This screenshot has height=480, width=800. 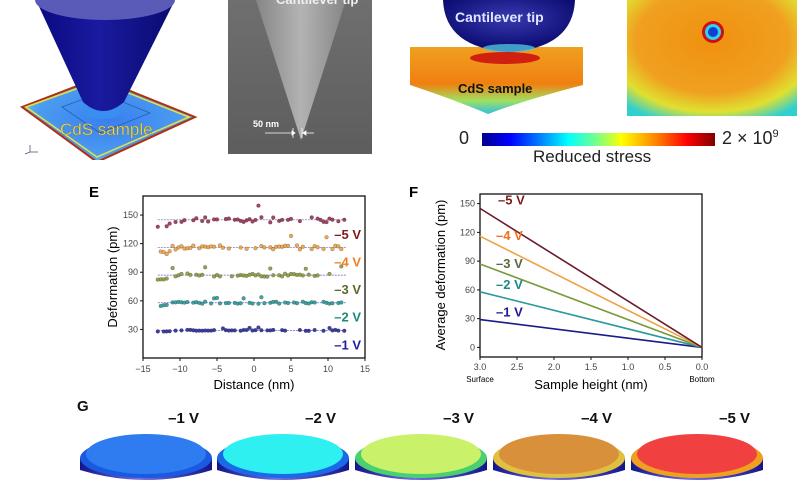 I want to click on chart-f-xtick-label: 1.0, so click(x=628, y=367).